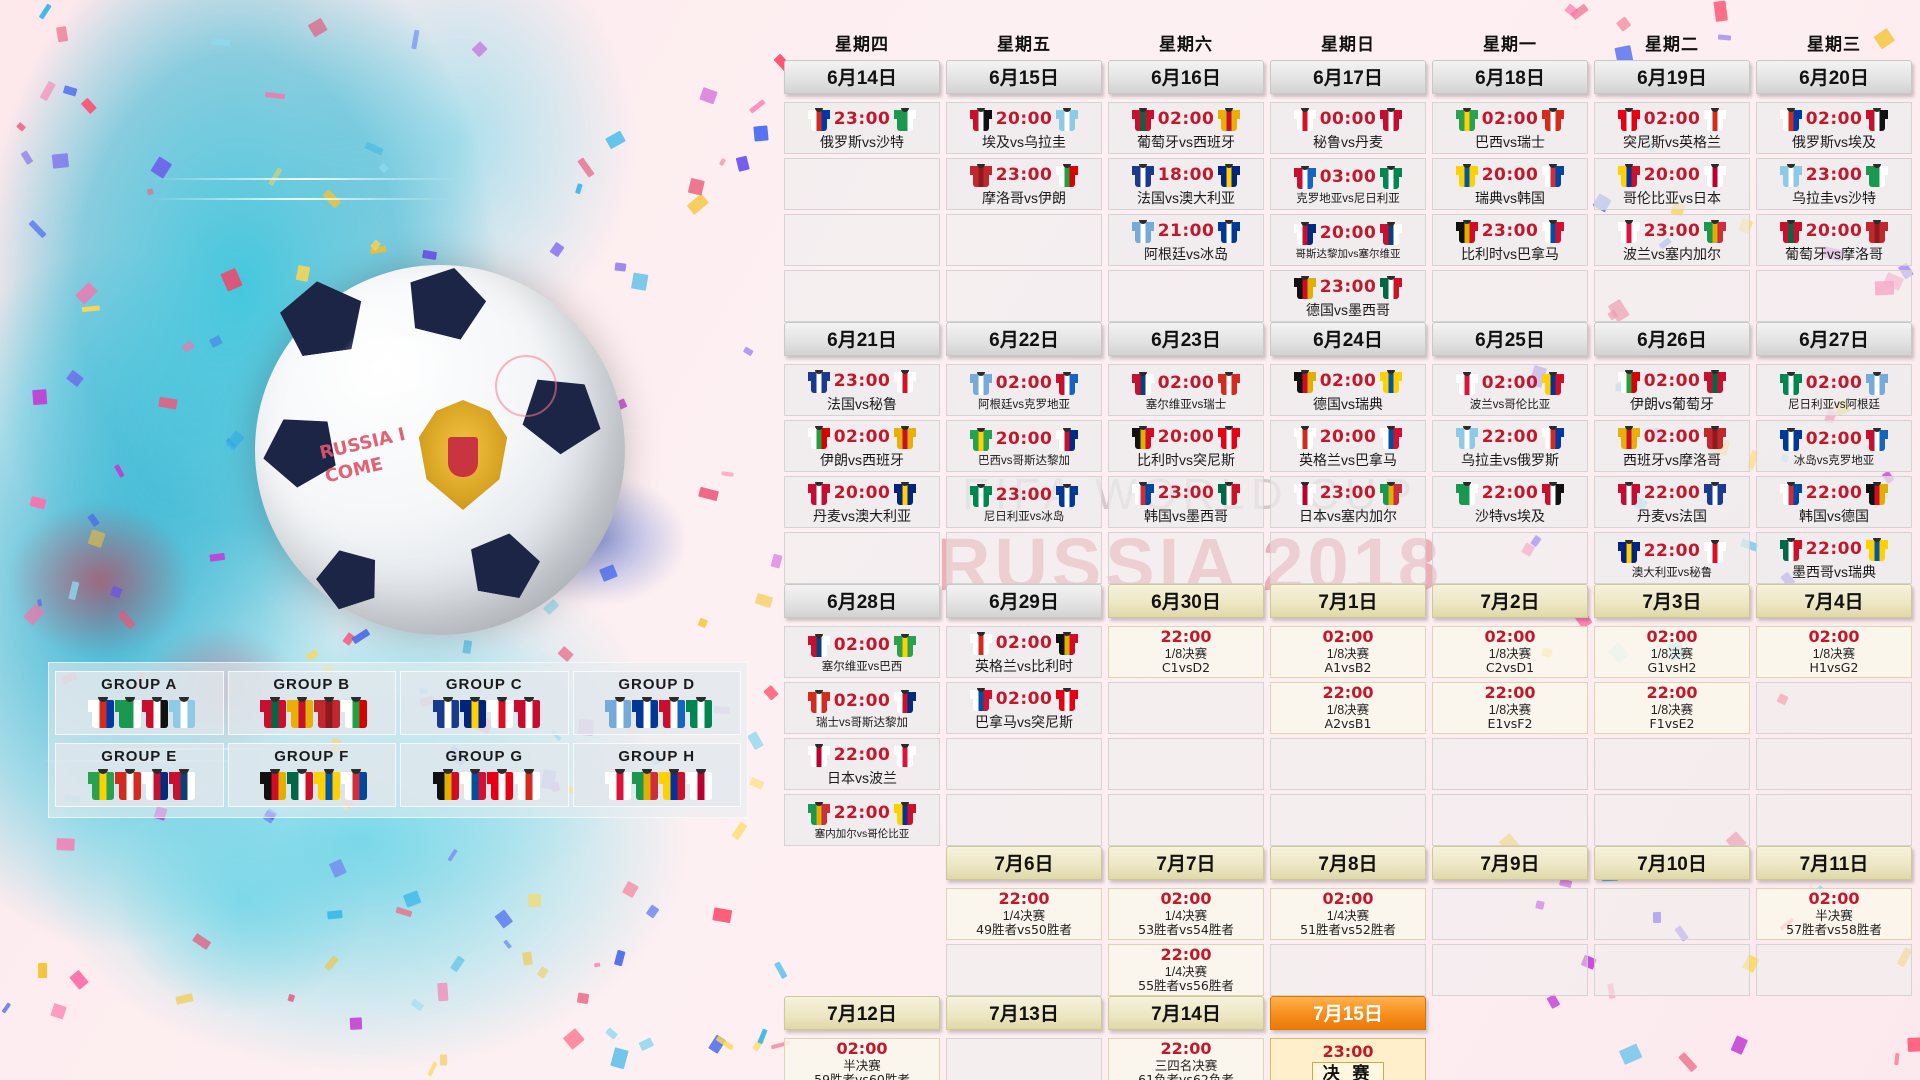 The image size is (1920, 1080). Describe the element at coordinates (139, 703) in the screenshot. I see `group-box-a: GROUP A` at that location.